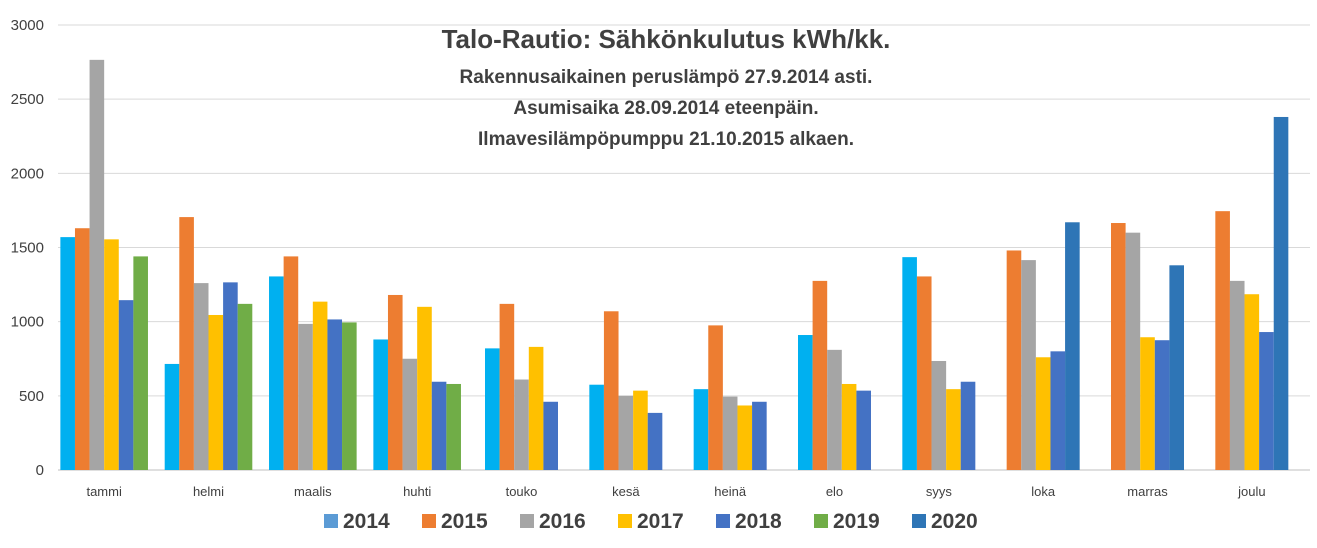  Describe the element at coordinates (1162, 405) in the screenshot. I see `bar-marras-2018` at that location.